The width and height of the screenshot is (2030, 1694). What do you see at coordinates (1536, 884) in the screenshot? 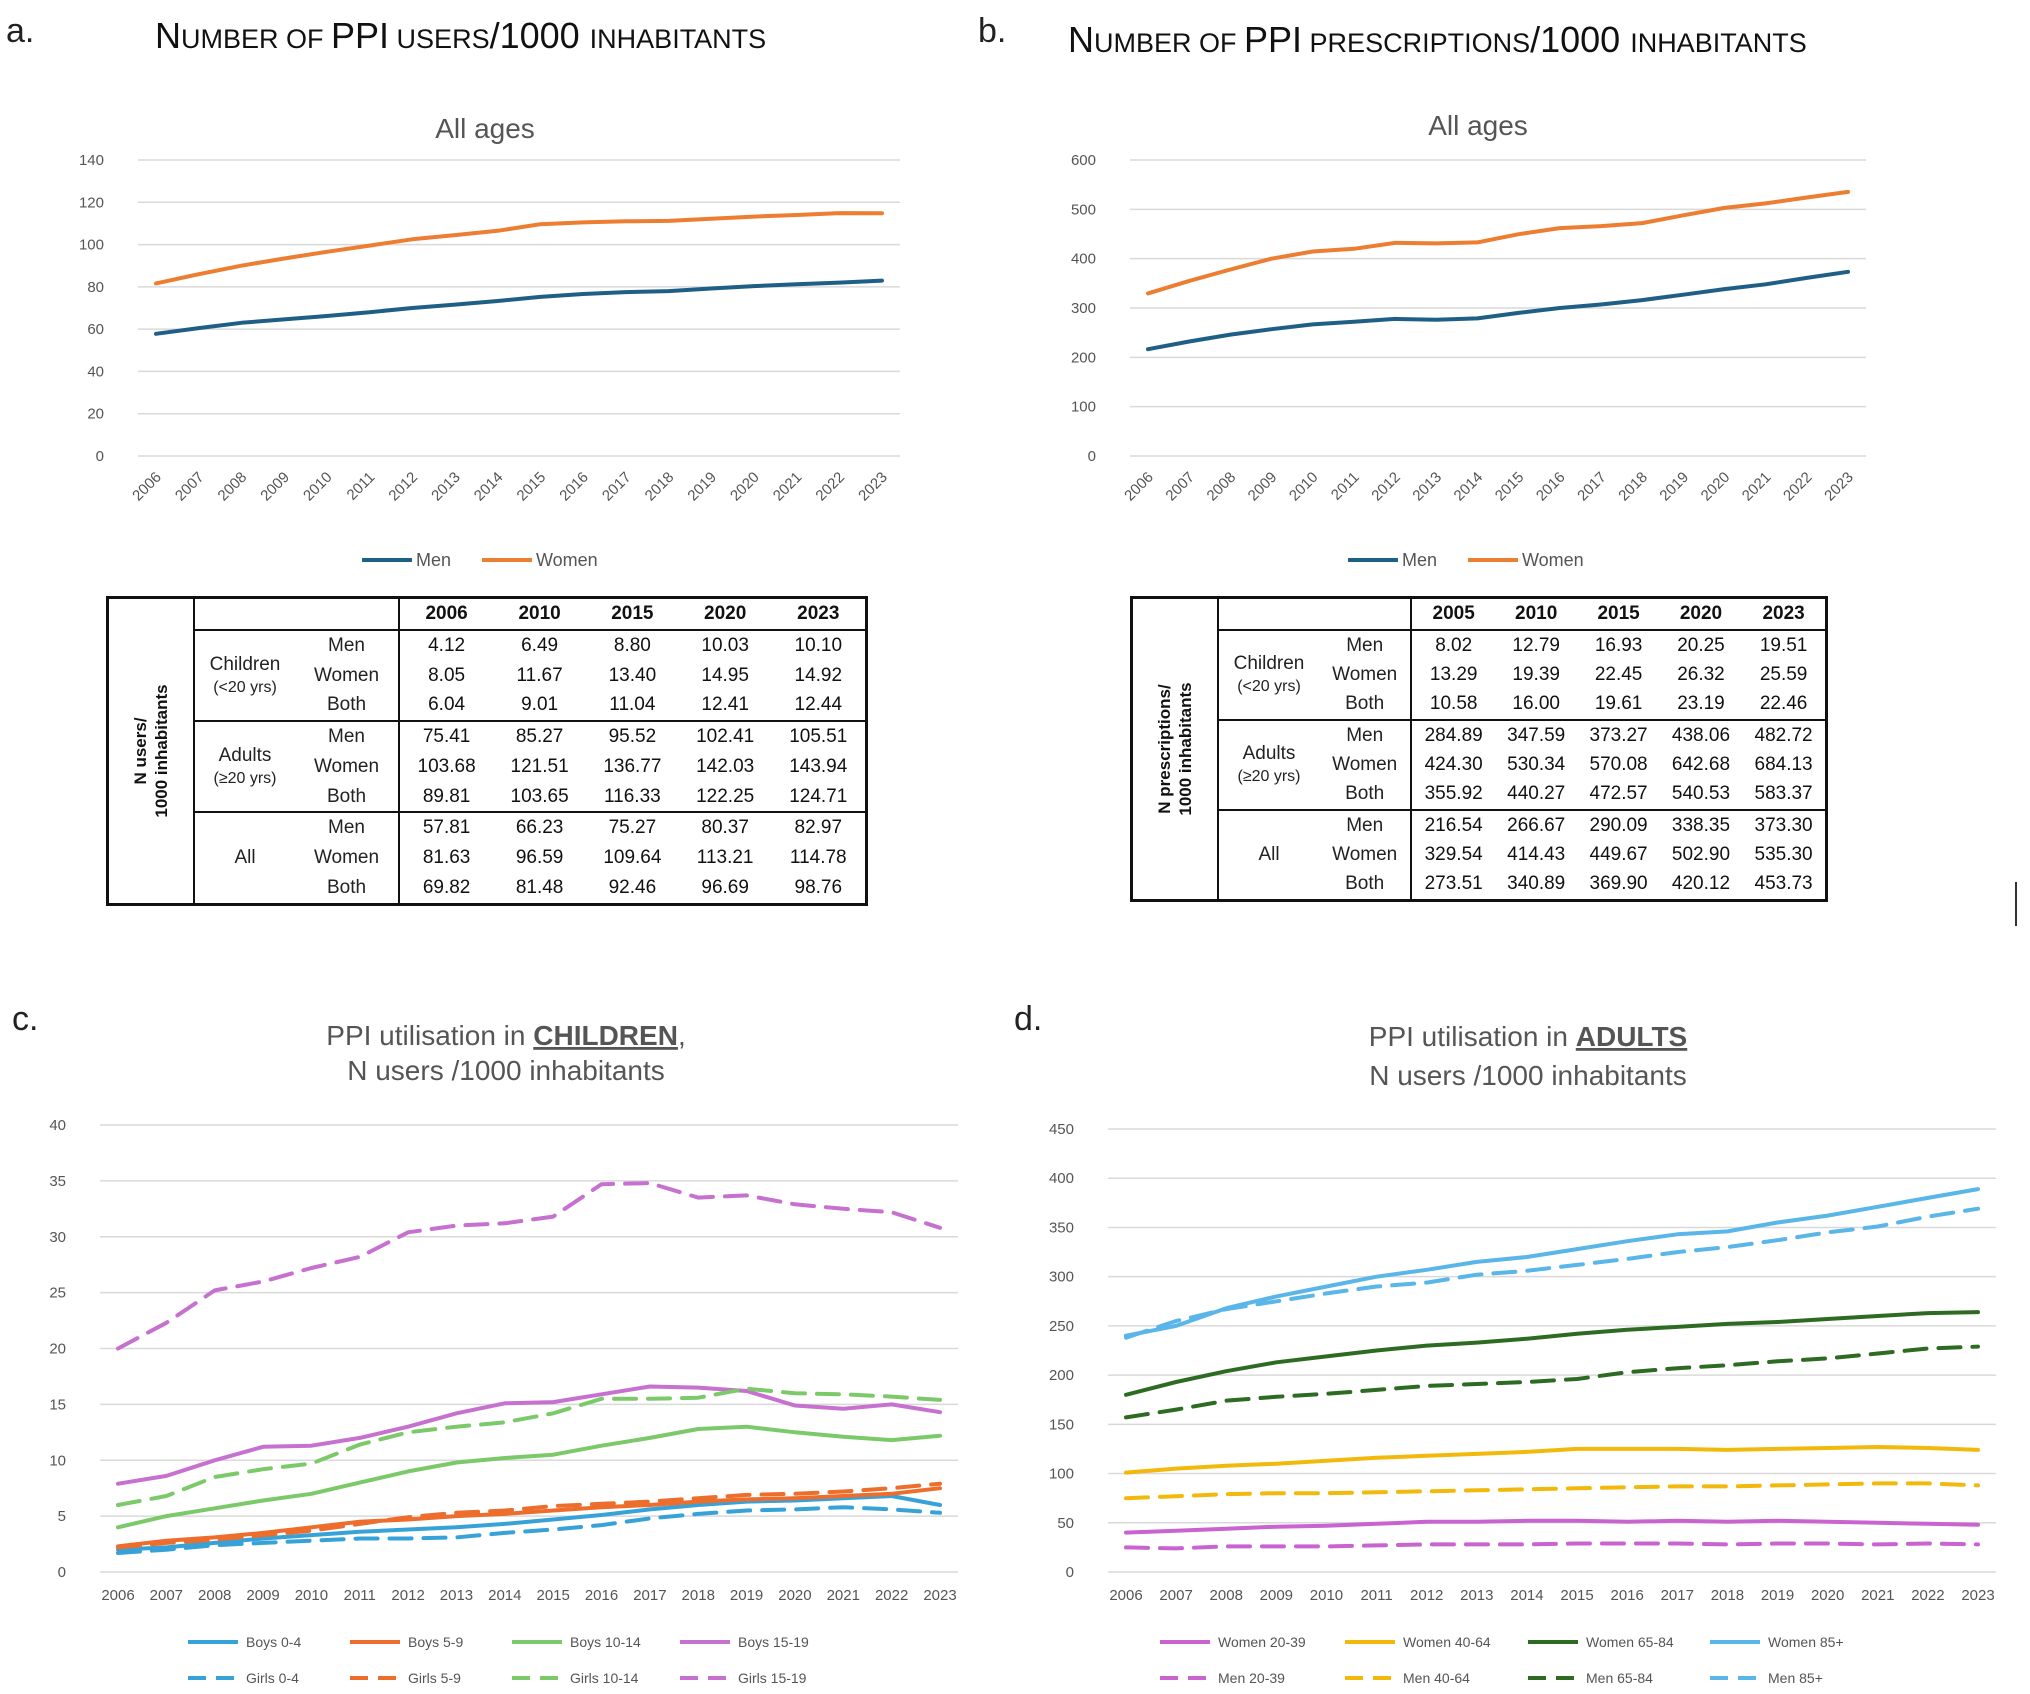
I see `table-cell: 340.89` at bounding box center [1536, 884].